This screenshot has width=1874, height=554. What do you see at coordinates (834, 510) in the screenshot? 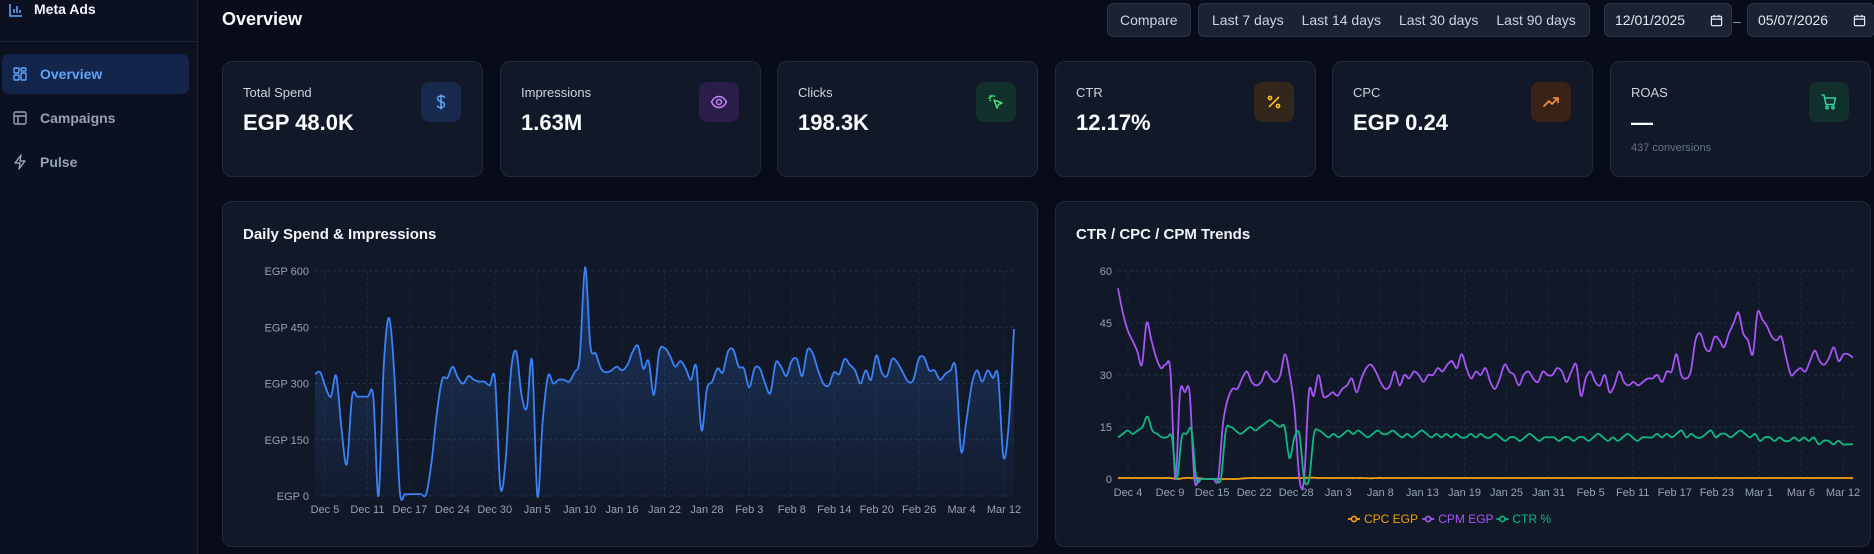
I see `x-tick-label: Feb 14` at bounding box center [834, 510].